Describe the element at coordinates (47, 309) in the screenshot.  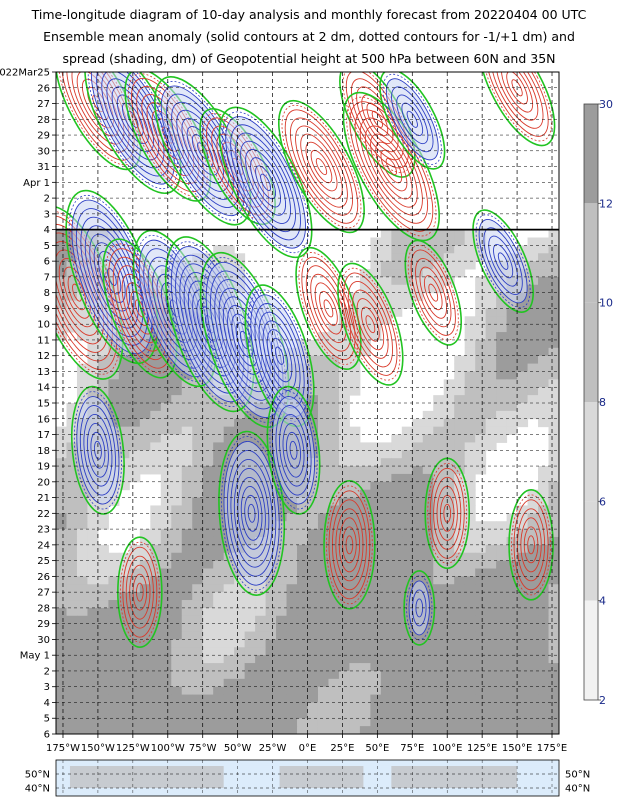
I see `y-tick-label: 9` at that location.